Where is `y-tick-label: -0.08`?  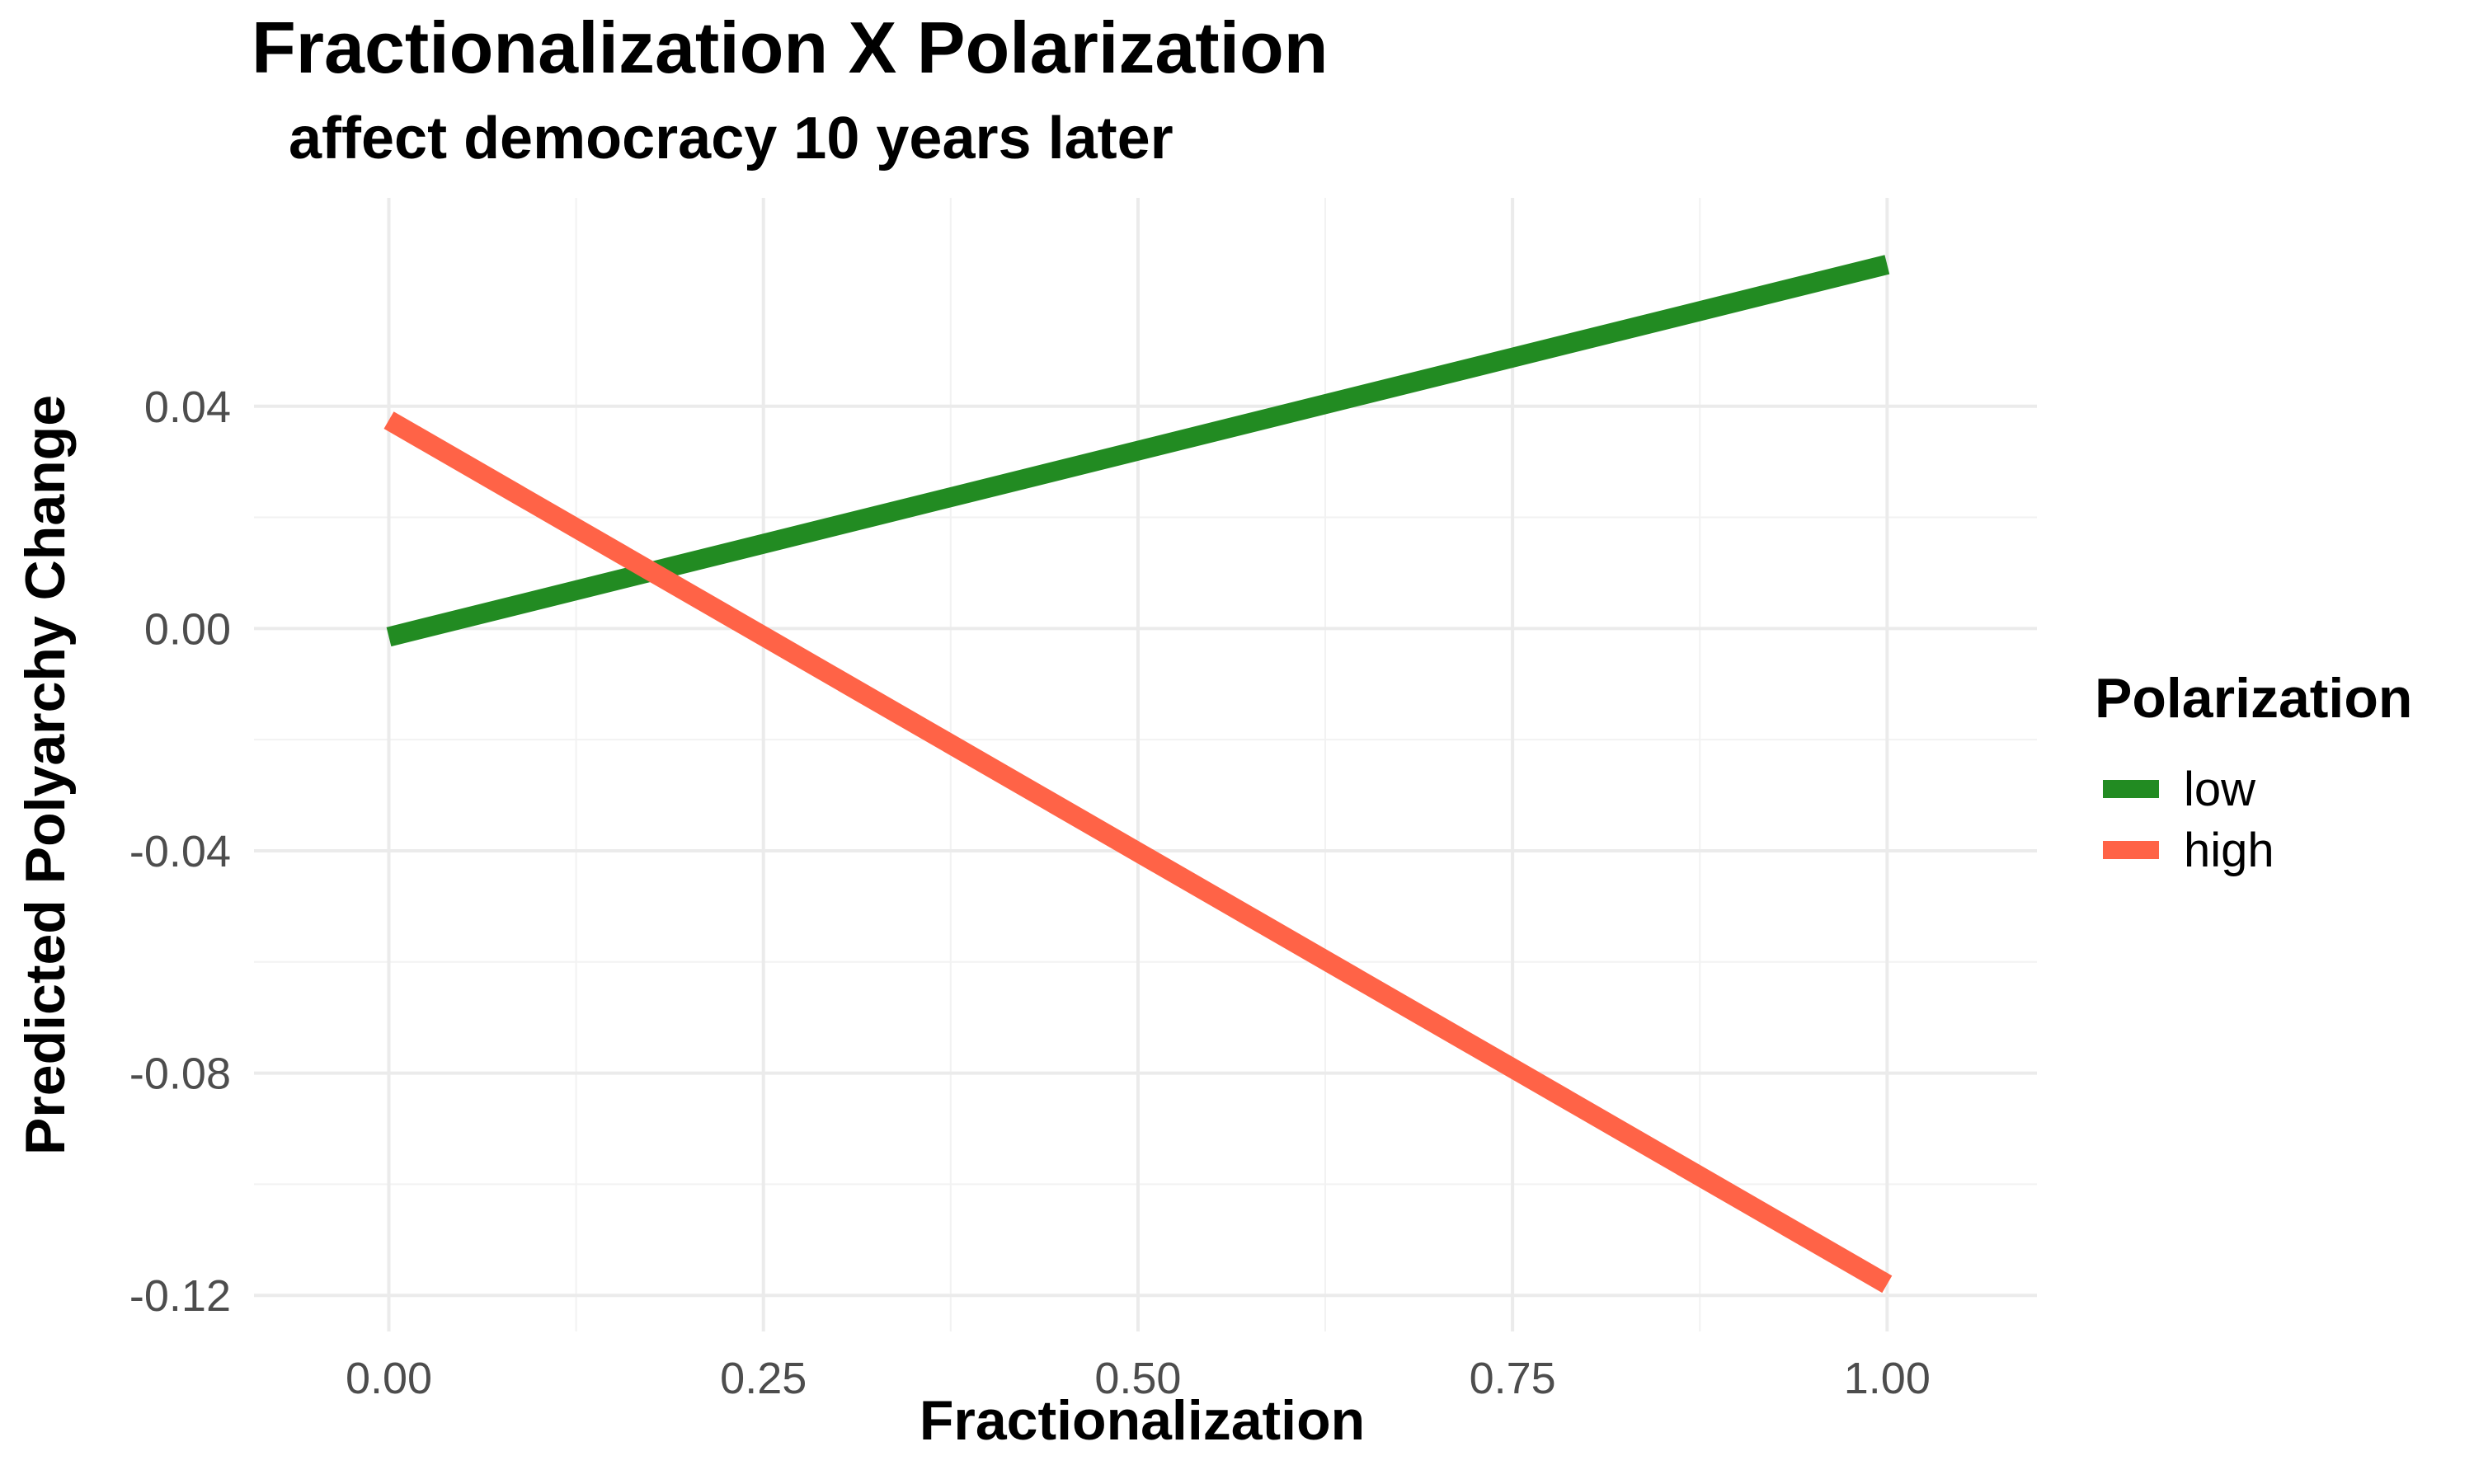 y-tick-label: -0.08 is located at coordinates (180, 1074).